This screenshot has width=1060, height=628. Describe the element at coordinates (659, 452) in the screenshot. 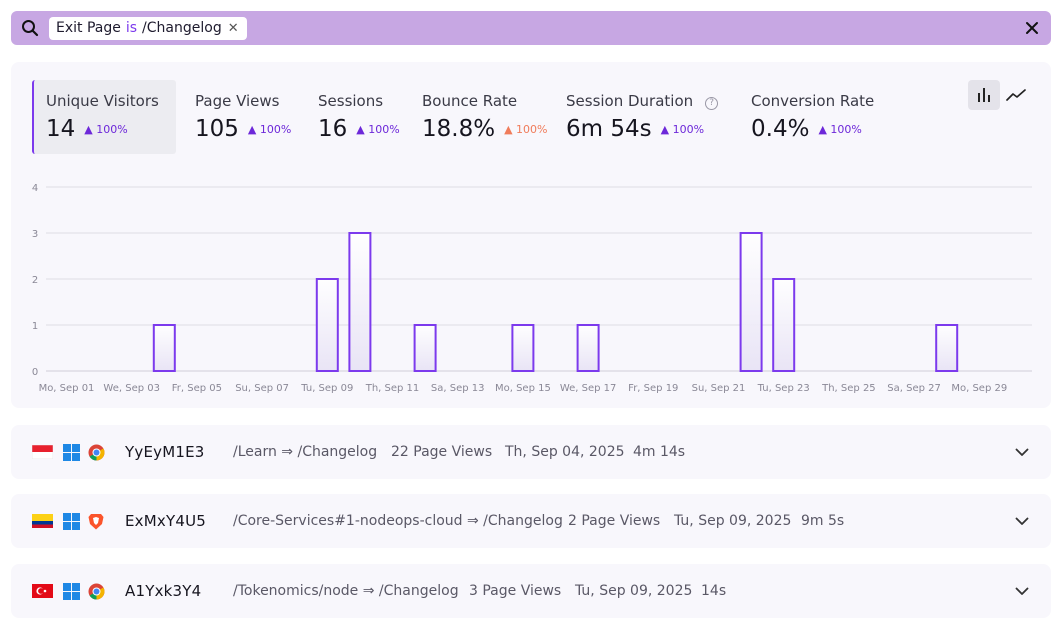

I see `session-duration: 4m 14s` at that location.